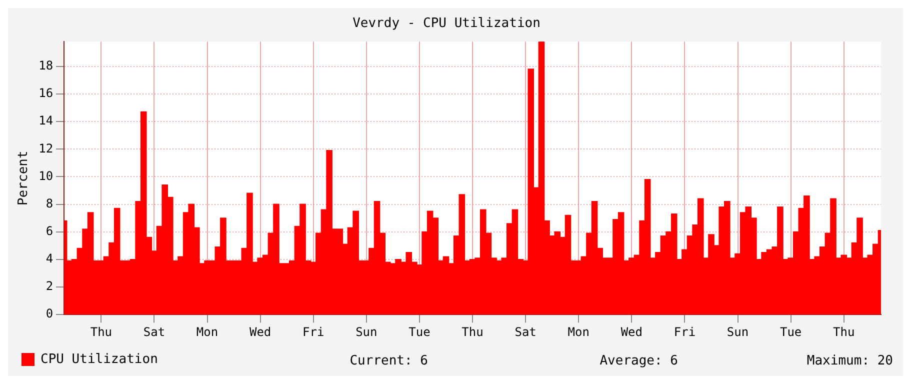 The width and height of the screenshot is (911, 384). I want to click on y-tick-label: 16, so click(46, 93).